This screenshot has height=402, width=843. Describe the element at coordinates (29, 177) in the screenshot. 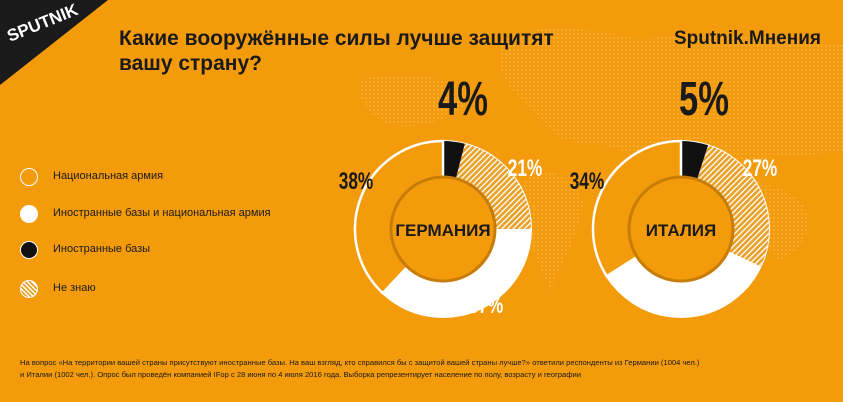

I see `swatch-national-army` at that location.